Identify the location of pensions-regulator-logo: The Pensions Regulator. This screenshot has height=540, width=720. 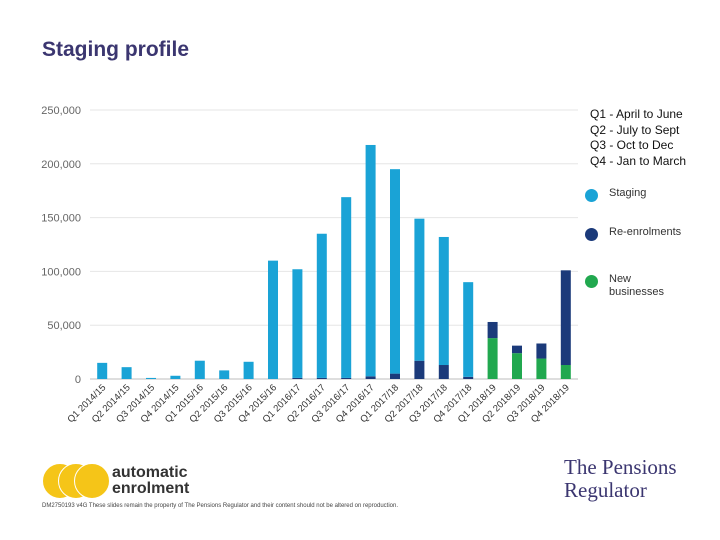
(620, 479).